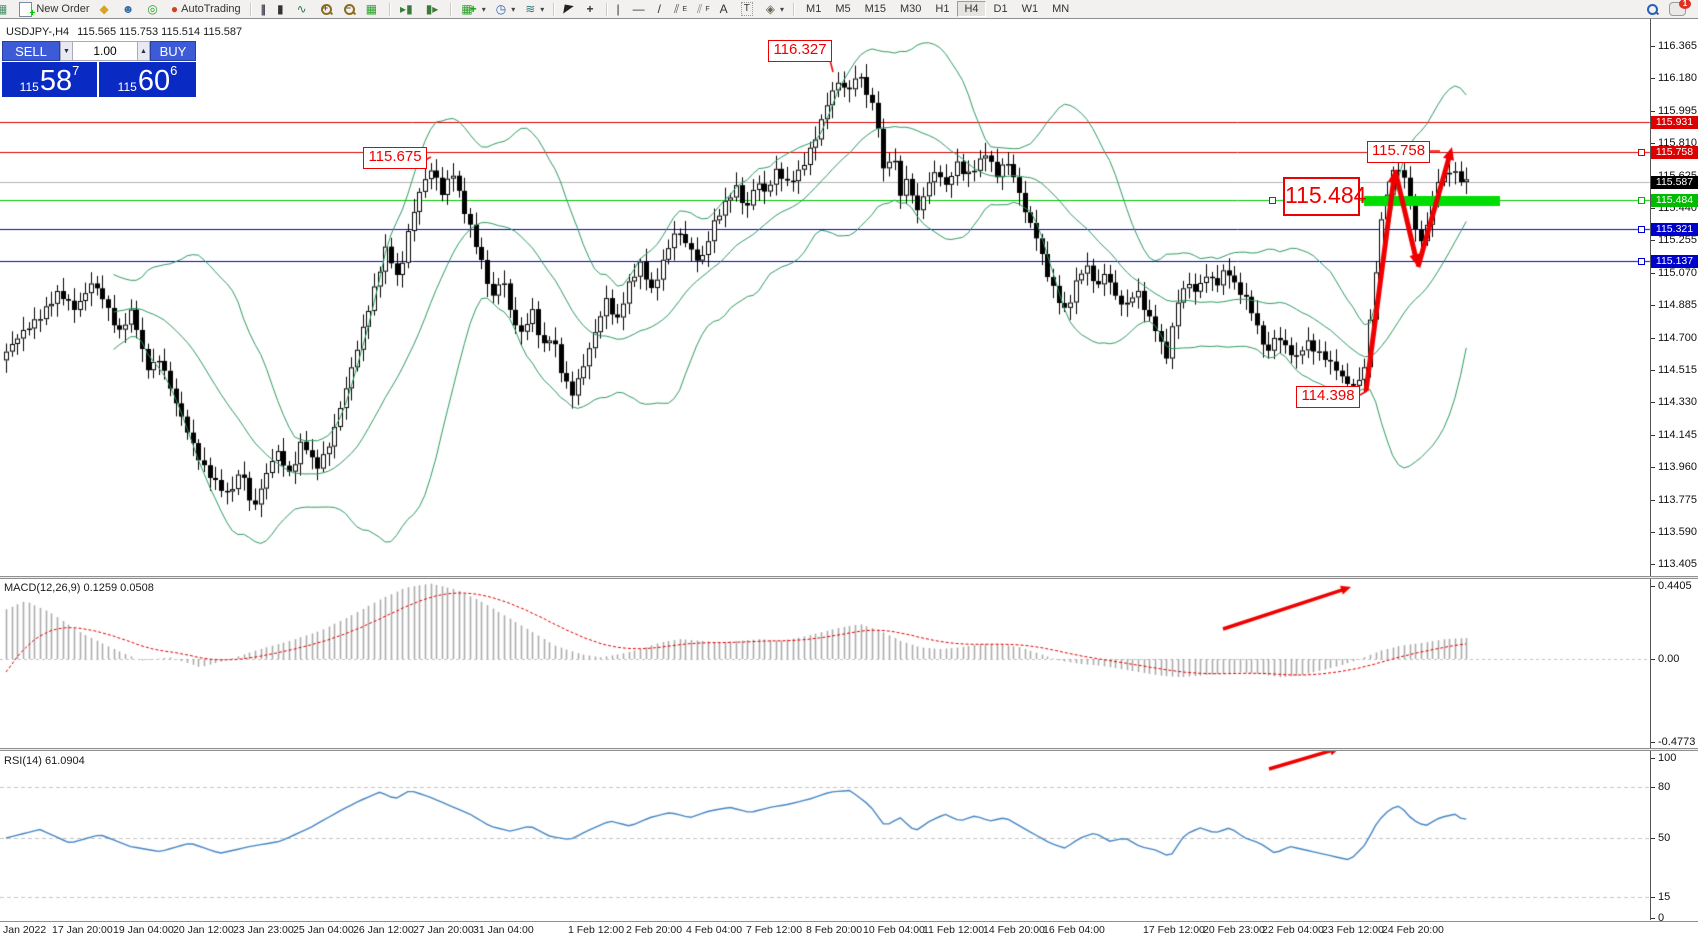  What do you see at coordinates (1328, 397) in the screenshot?
I see `callout-low: 114.398` at bounding box center [1328, 397].